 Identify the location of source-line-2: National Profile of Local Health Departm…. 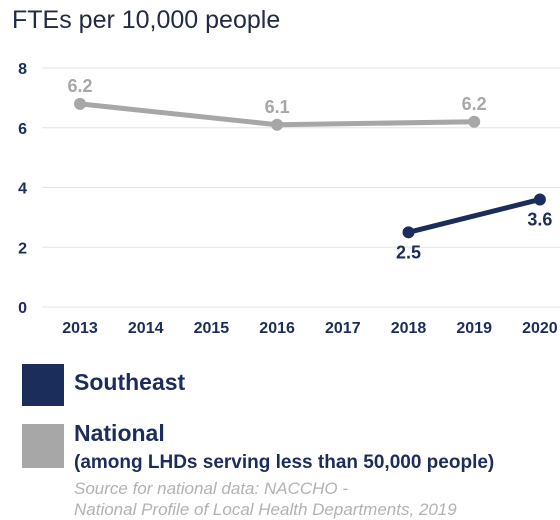
(265, 509).